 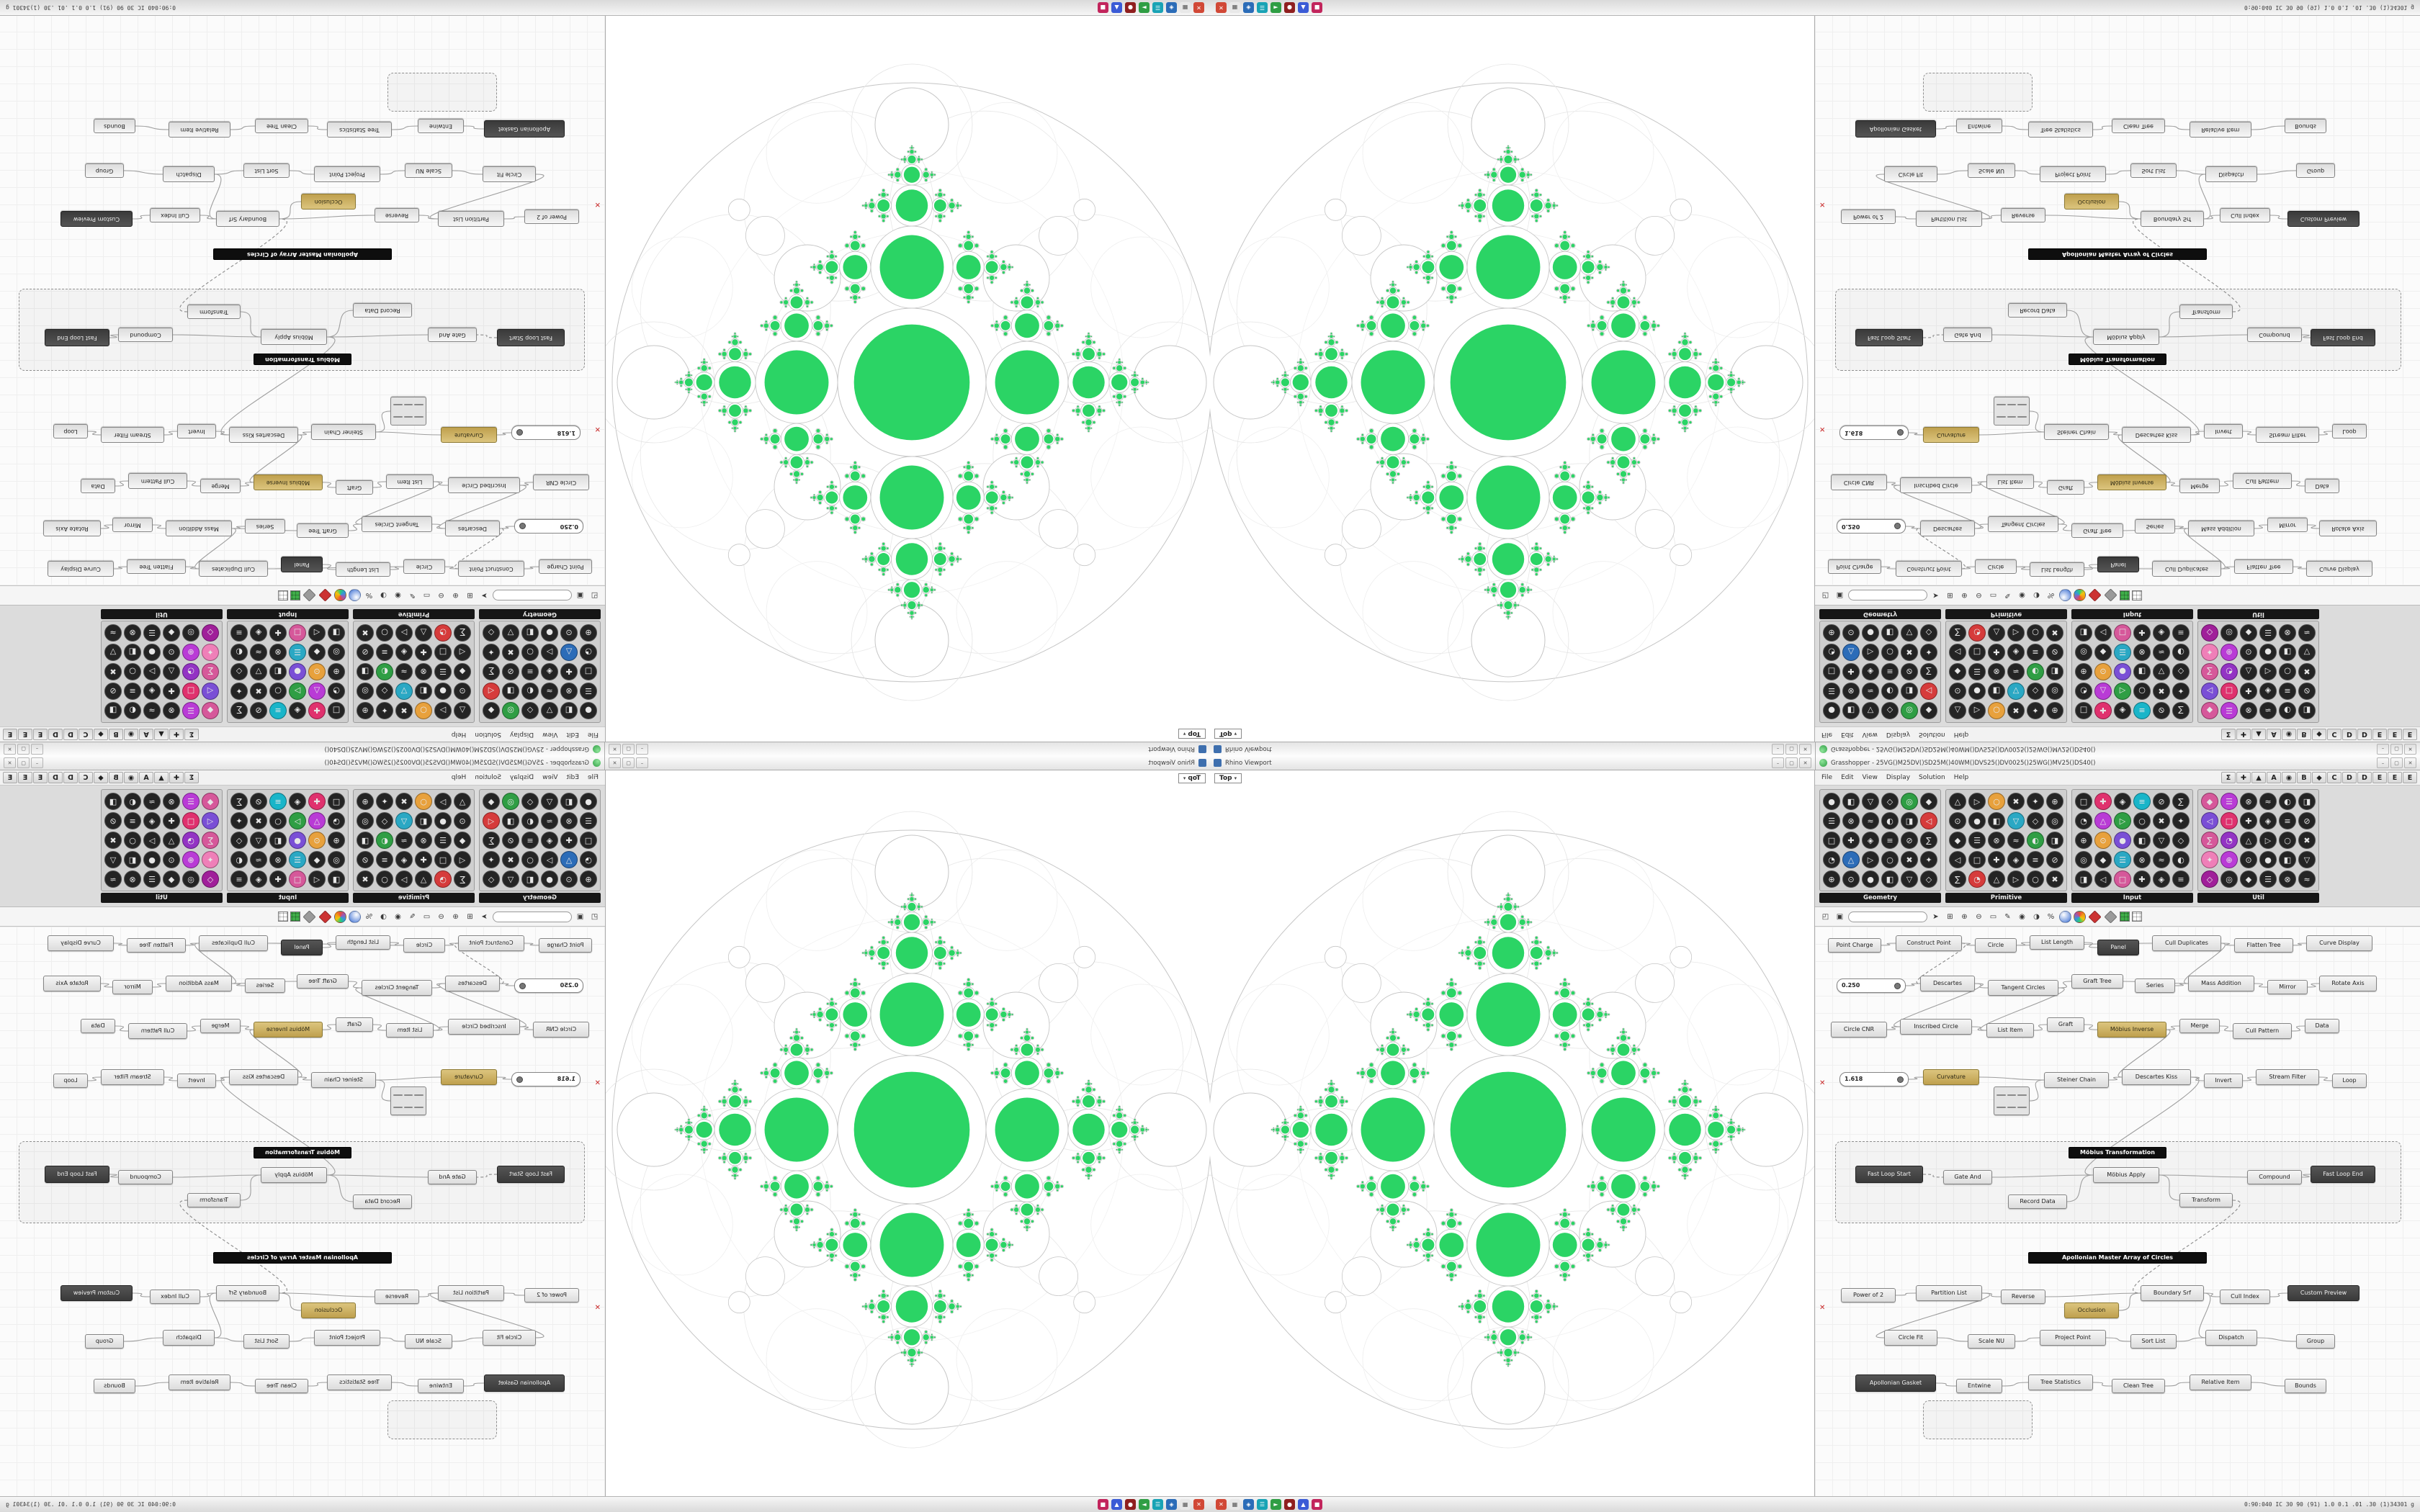 I want to click on gh-node: Boundary Srf, so click(x=247, y=219).